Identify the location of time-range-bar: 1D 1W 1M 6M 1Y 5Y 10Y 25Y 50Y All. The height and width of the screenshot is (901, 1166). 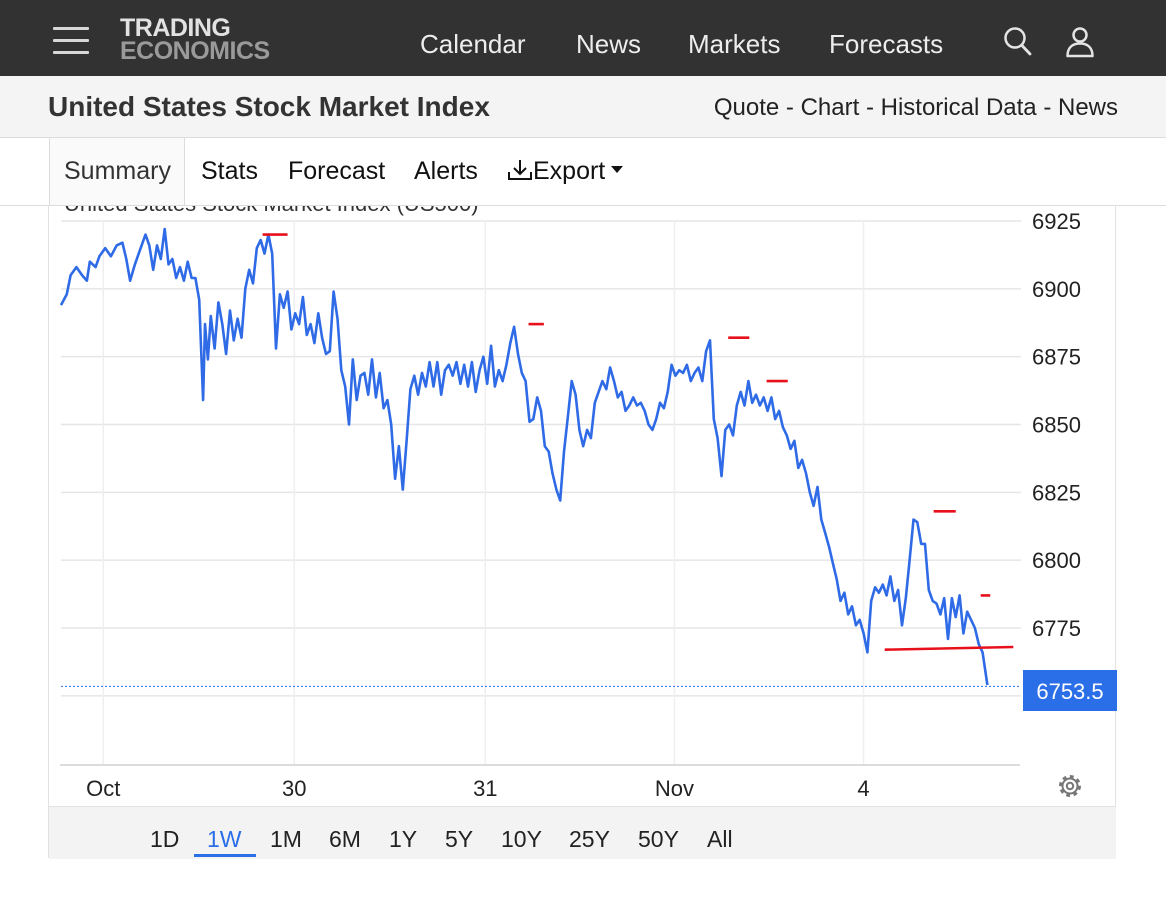
(582, 832).